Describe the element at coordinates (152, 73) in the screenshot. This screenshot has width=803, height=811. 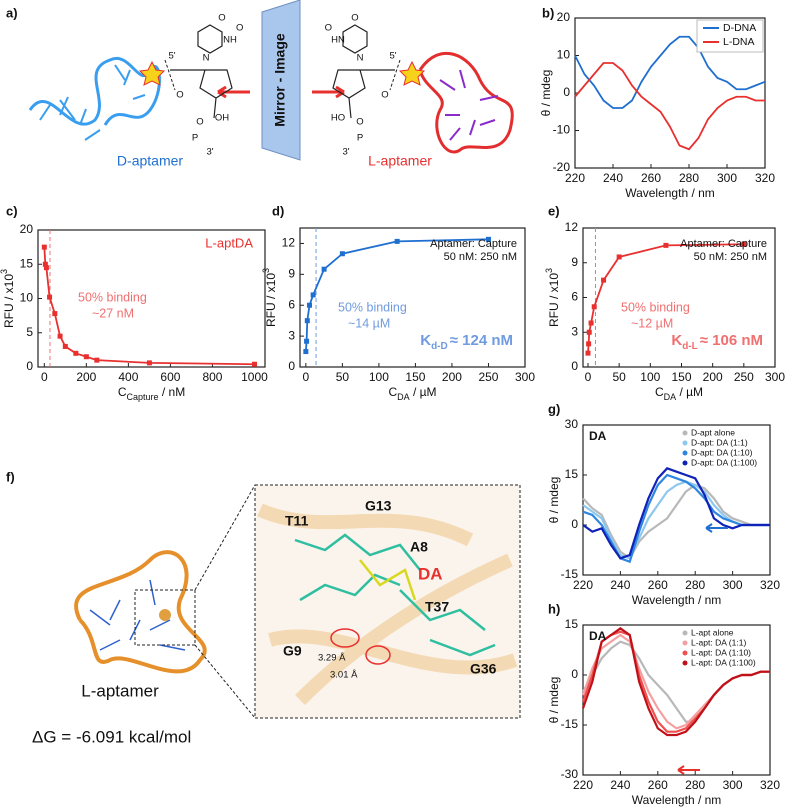
I see `d-star` at that location.